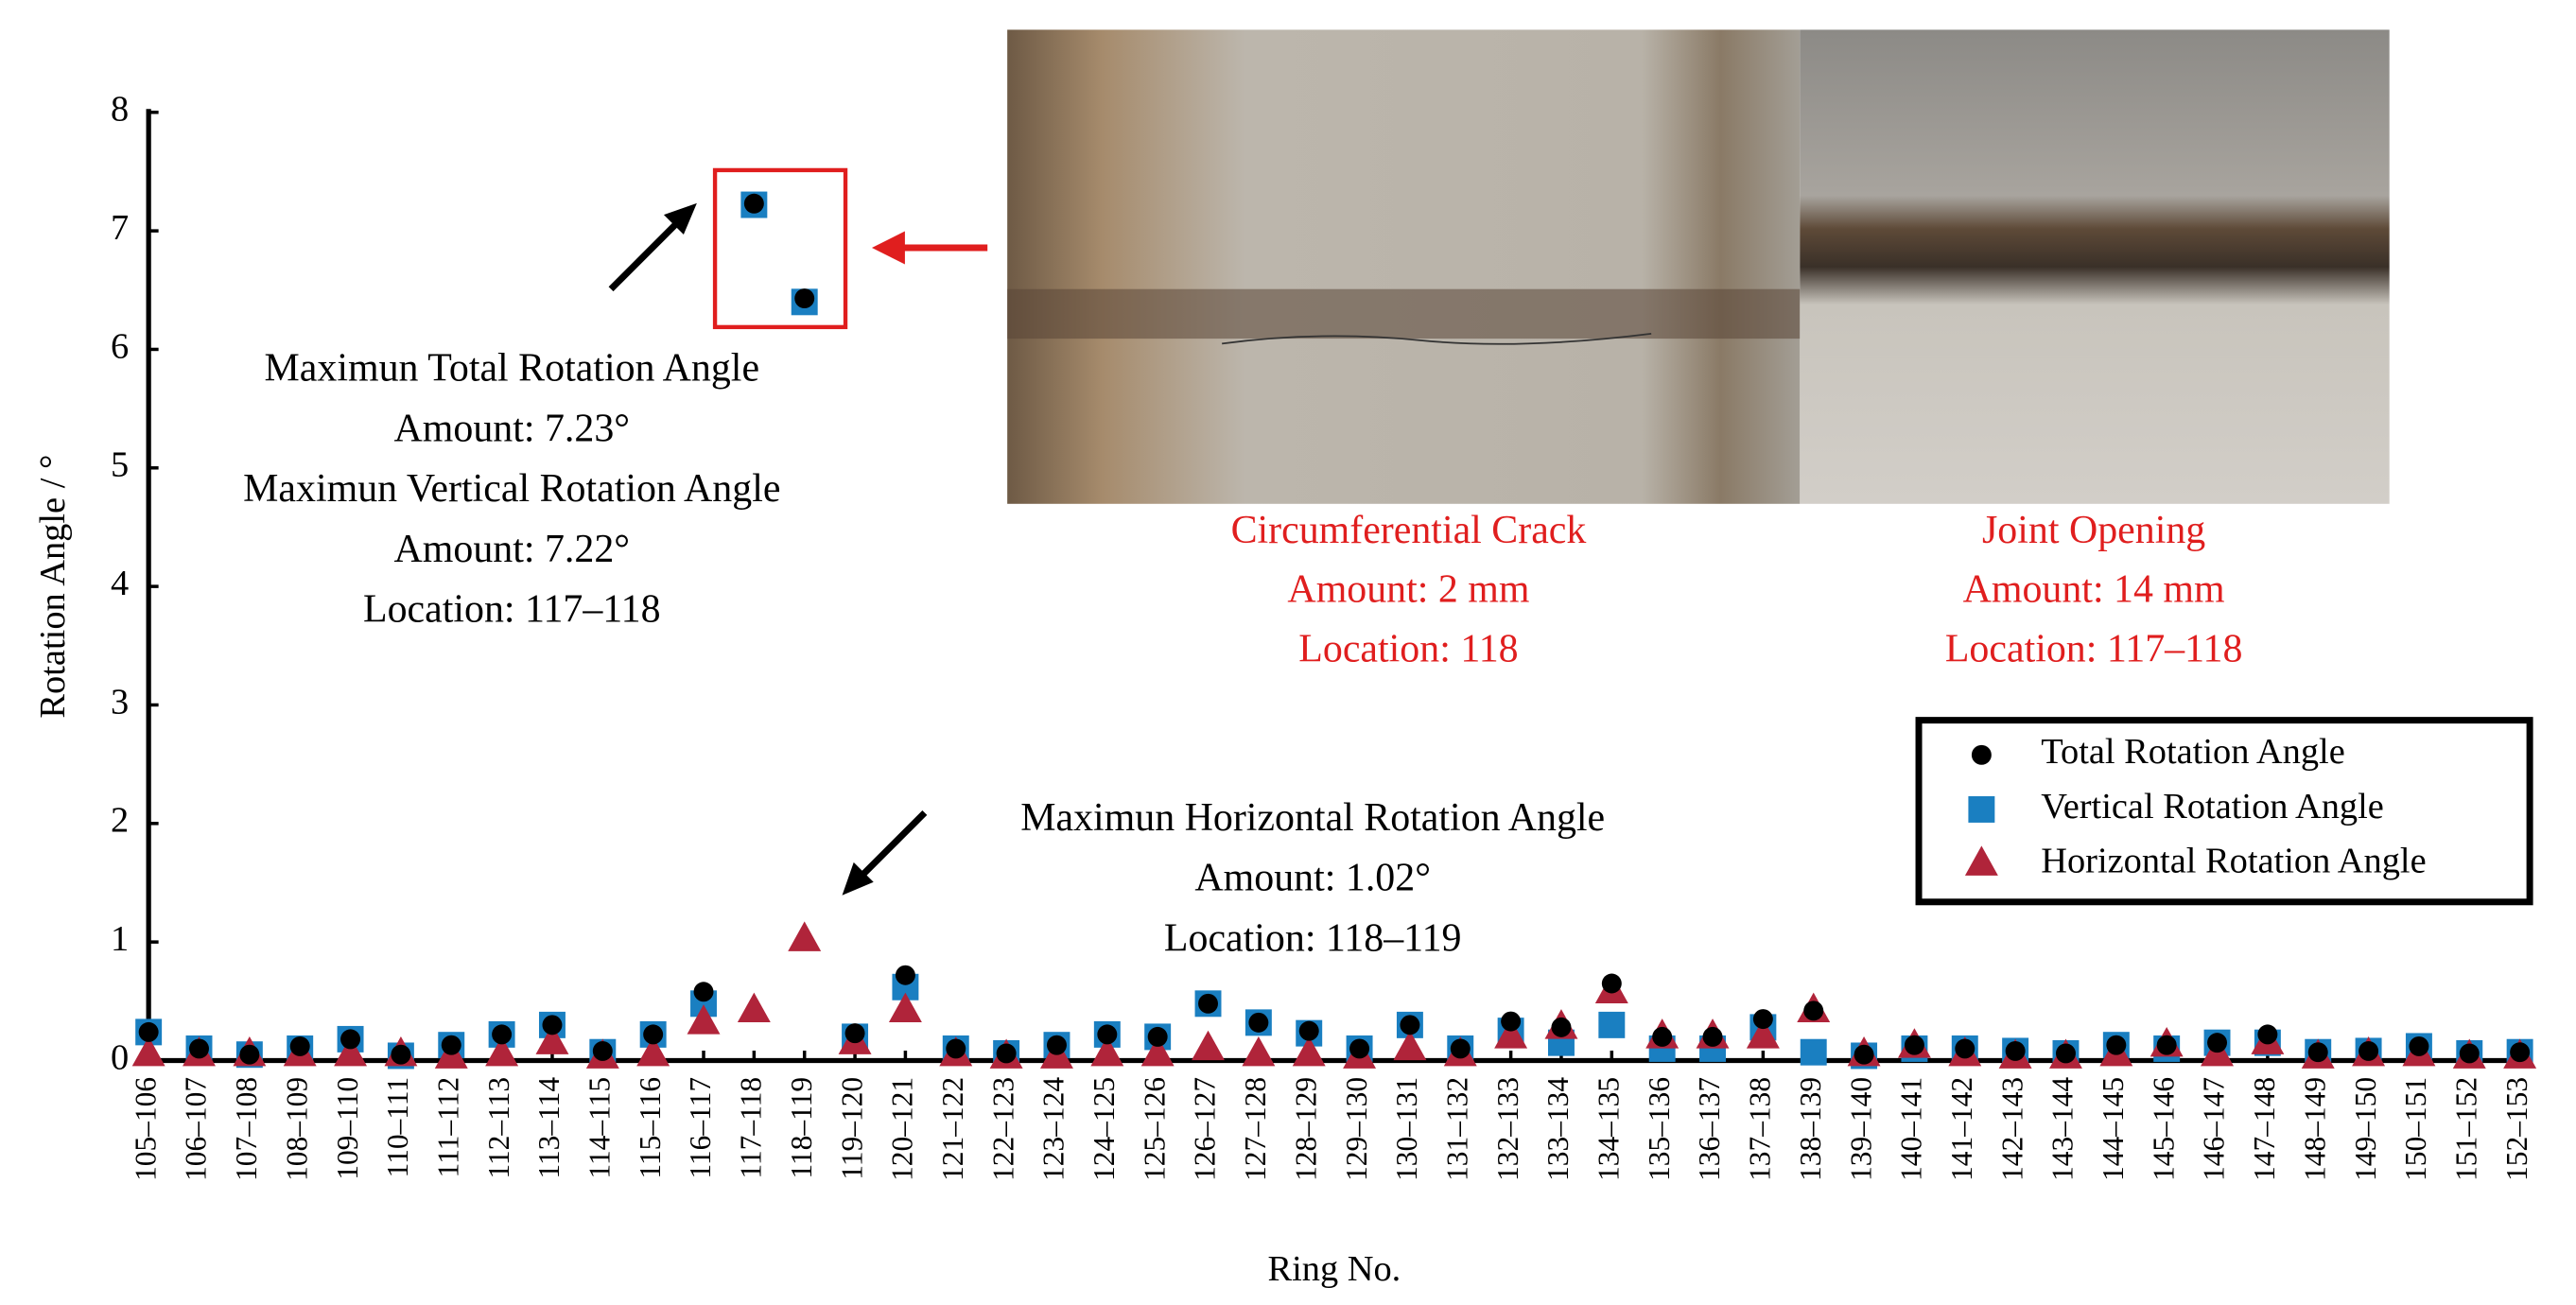 Image resolution: width=2576 pixels, height=1305 pixels. I want to click on arrows, so click(798, 549).